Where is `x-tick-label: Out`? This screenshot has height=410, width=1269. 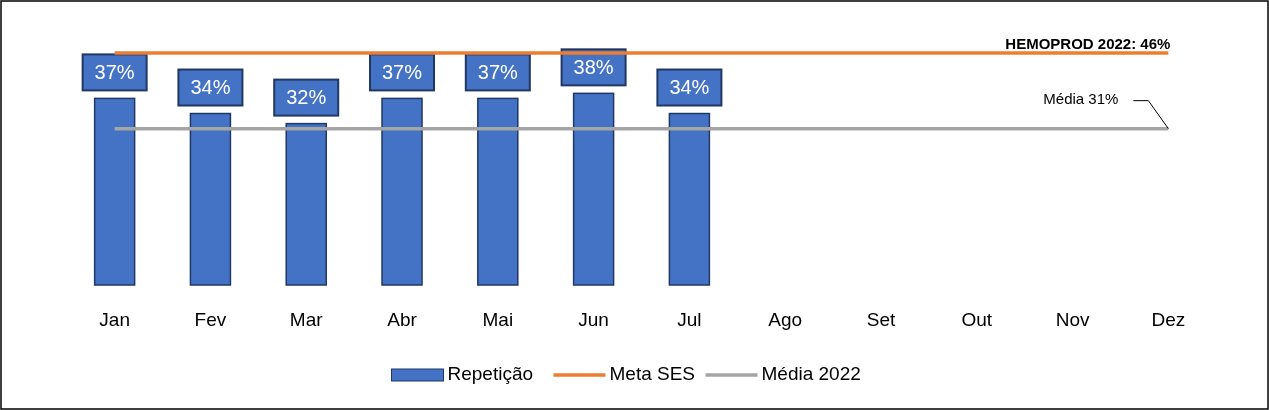 x-tick-label: Out is located at coordinates (977, 320).